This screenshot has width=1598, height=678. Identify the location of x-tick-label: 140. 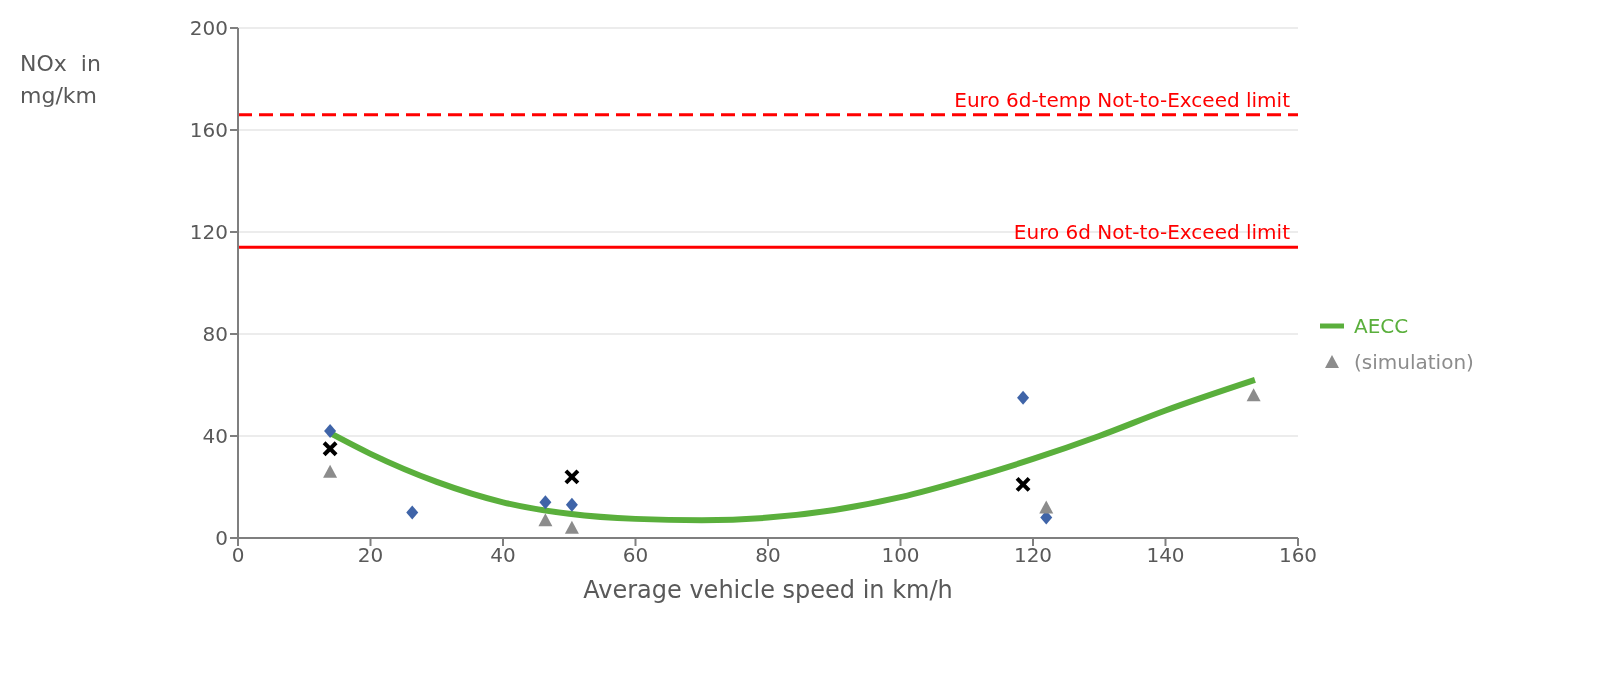
(1165, 555).